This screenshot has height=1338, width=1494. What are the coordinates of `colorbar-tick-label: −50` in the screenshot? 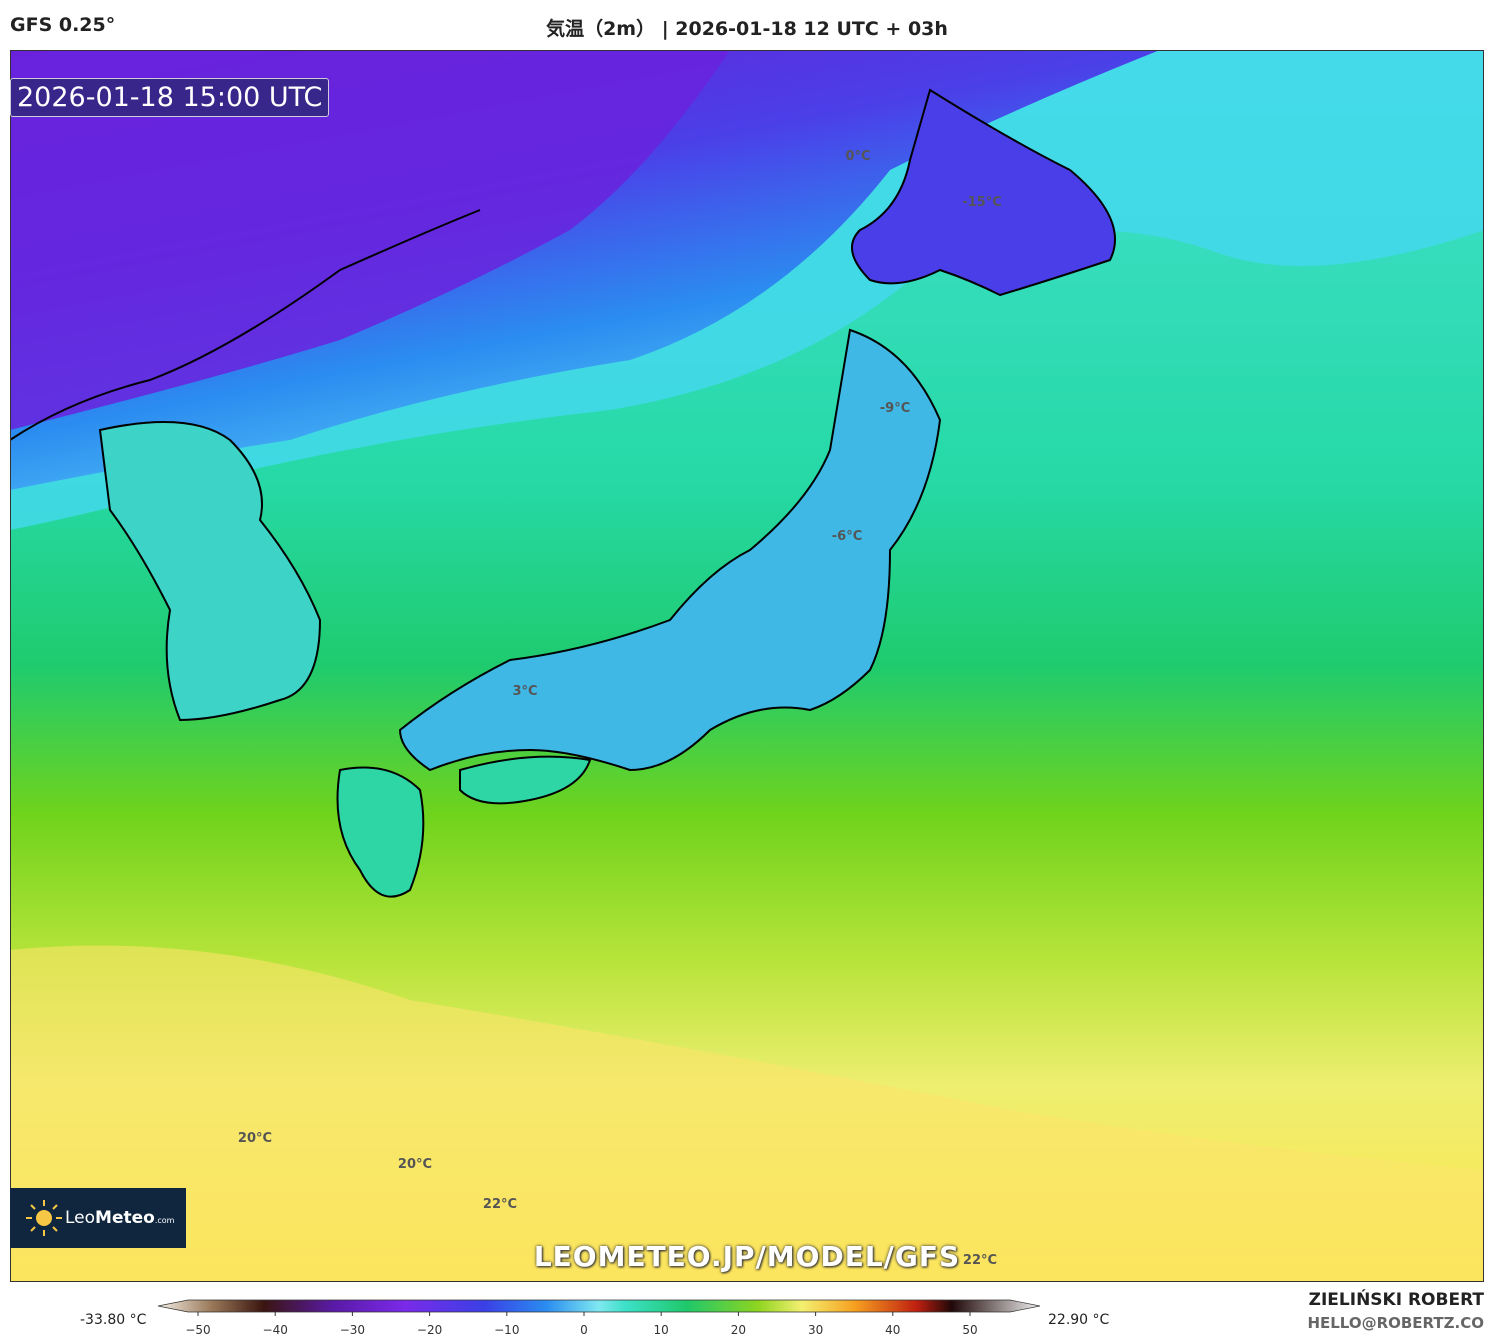 It's located at (197, 1330).